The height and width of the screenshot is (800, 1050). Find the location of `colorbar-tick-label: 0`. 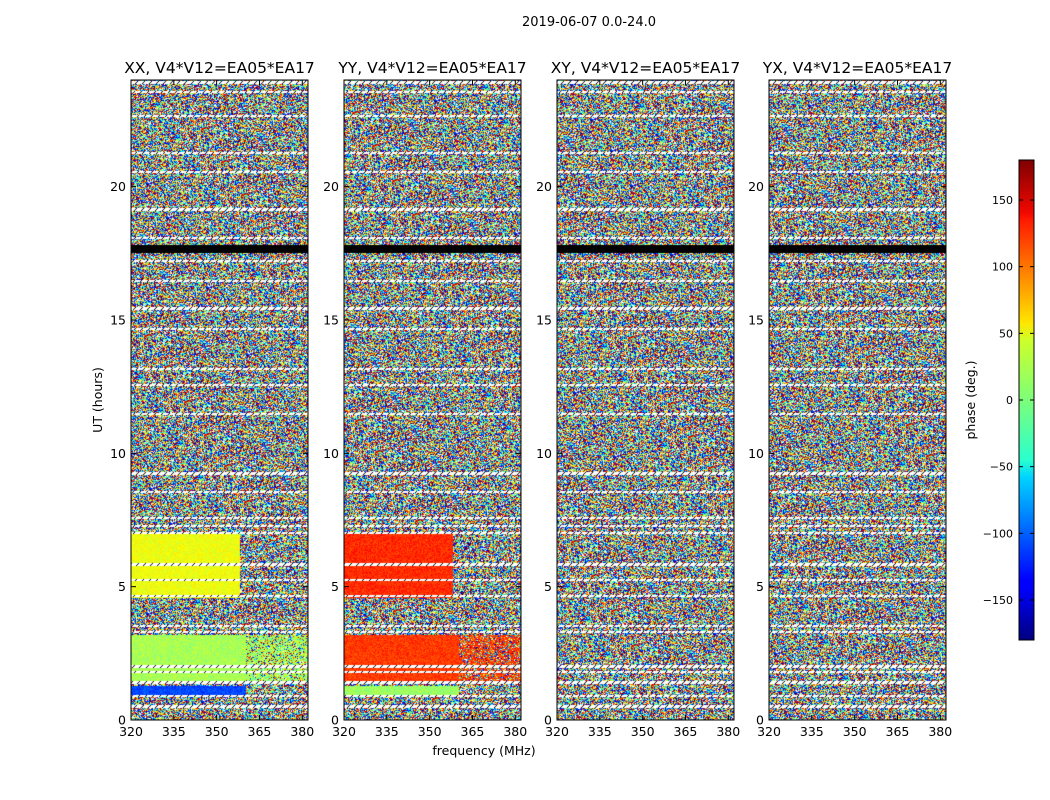

colorbar-tick-label: 0 is located at coordinates (1009, 400).